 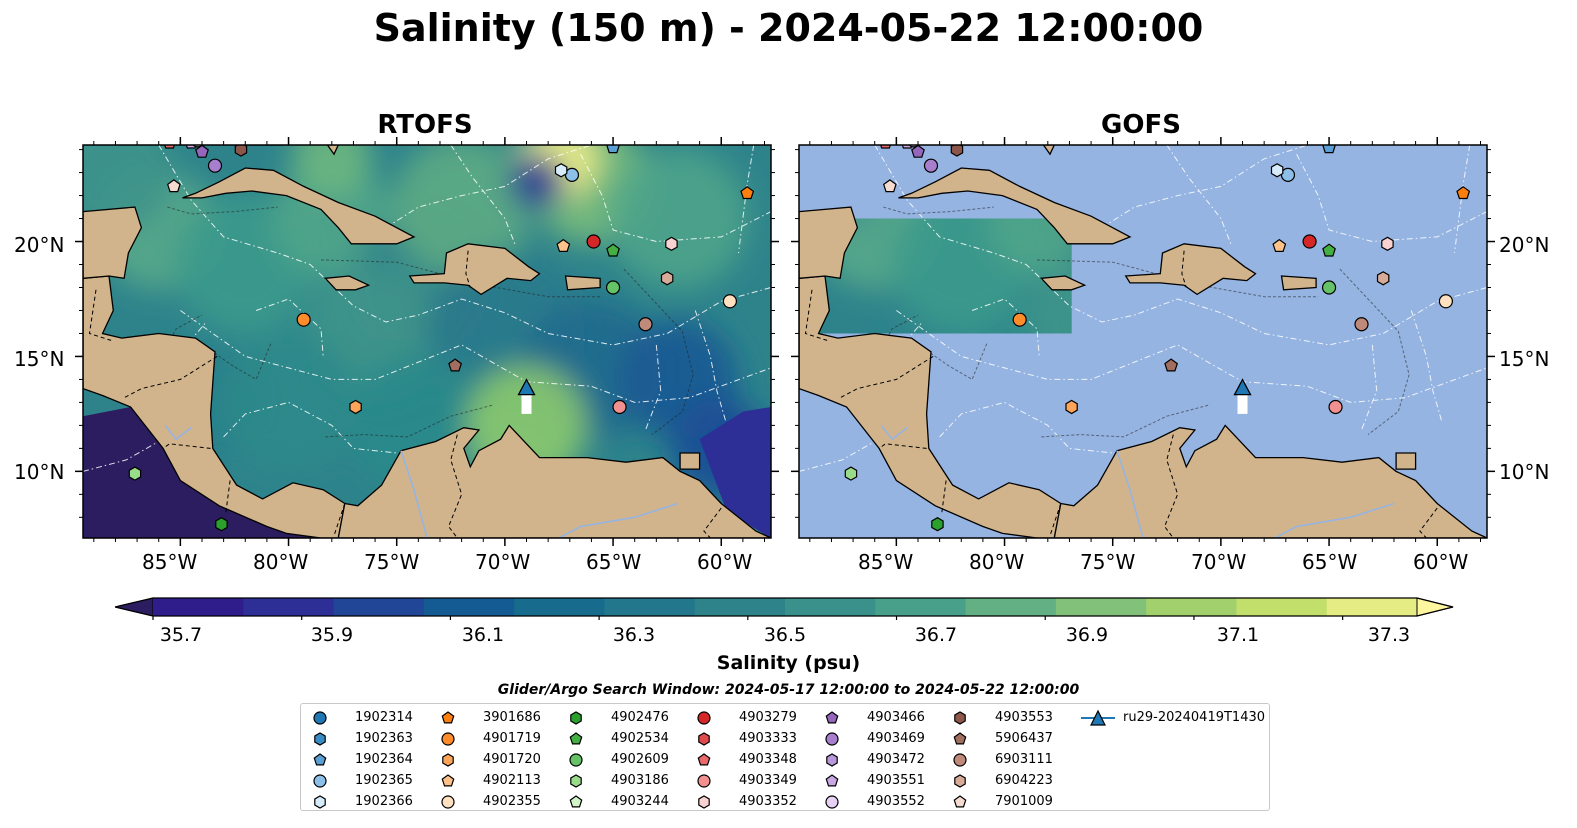 I want to click on colorbar-tick-label: 37.3, so click(x=1389, y=635).